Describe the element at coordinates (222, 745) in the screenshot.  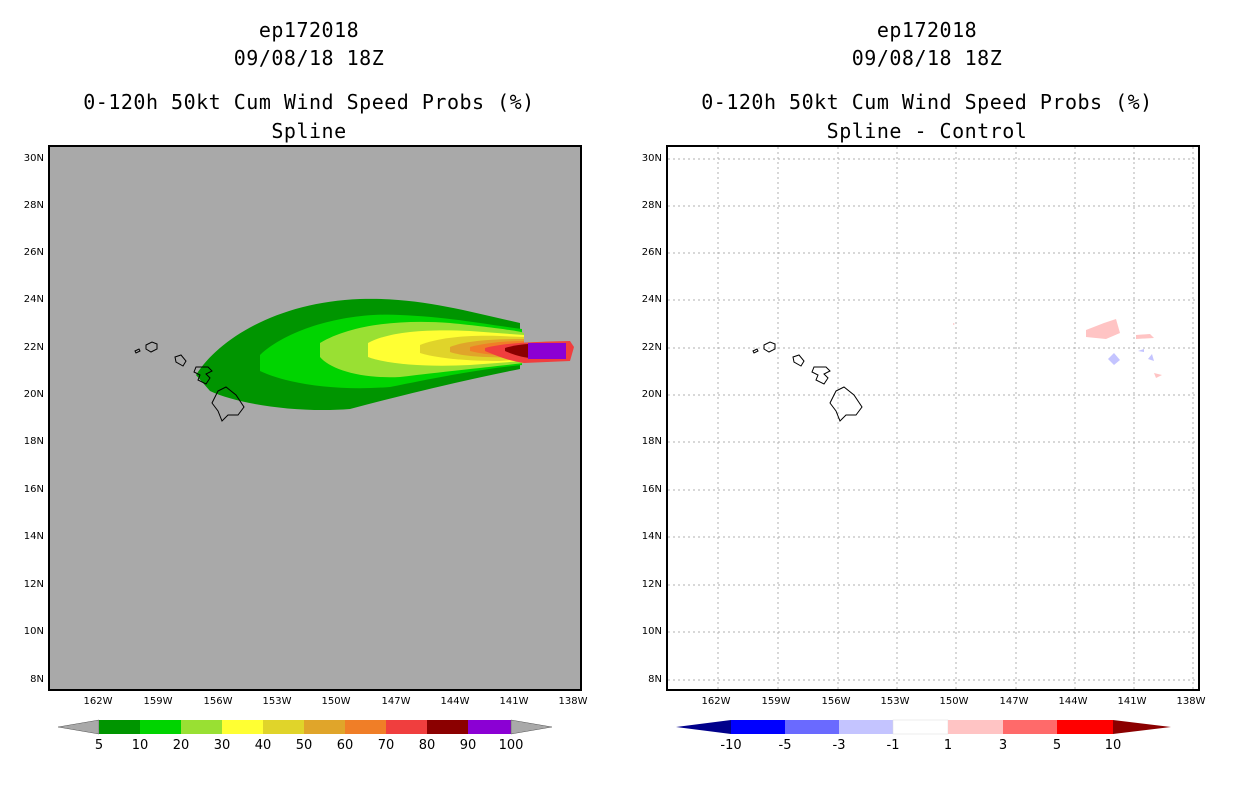
I see `cb-label: 30` at that location.